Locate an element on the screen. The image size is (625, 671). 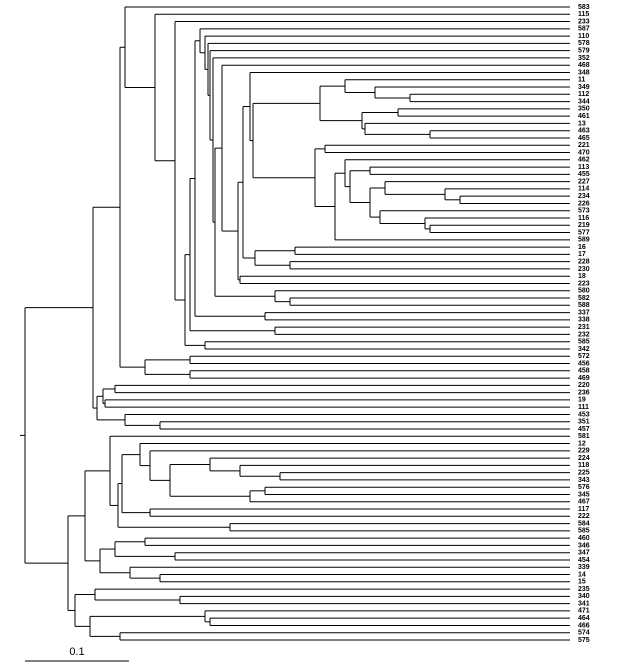
leaf-label: 19 is located at coordinates (582, 400).